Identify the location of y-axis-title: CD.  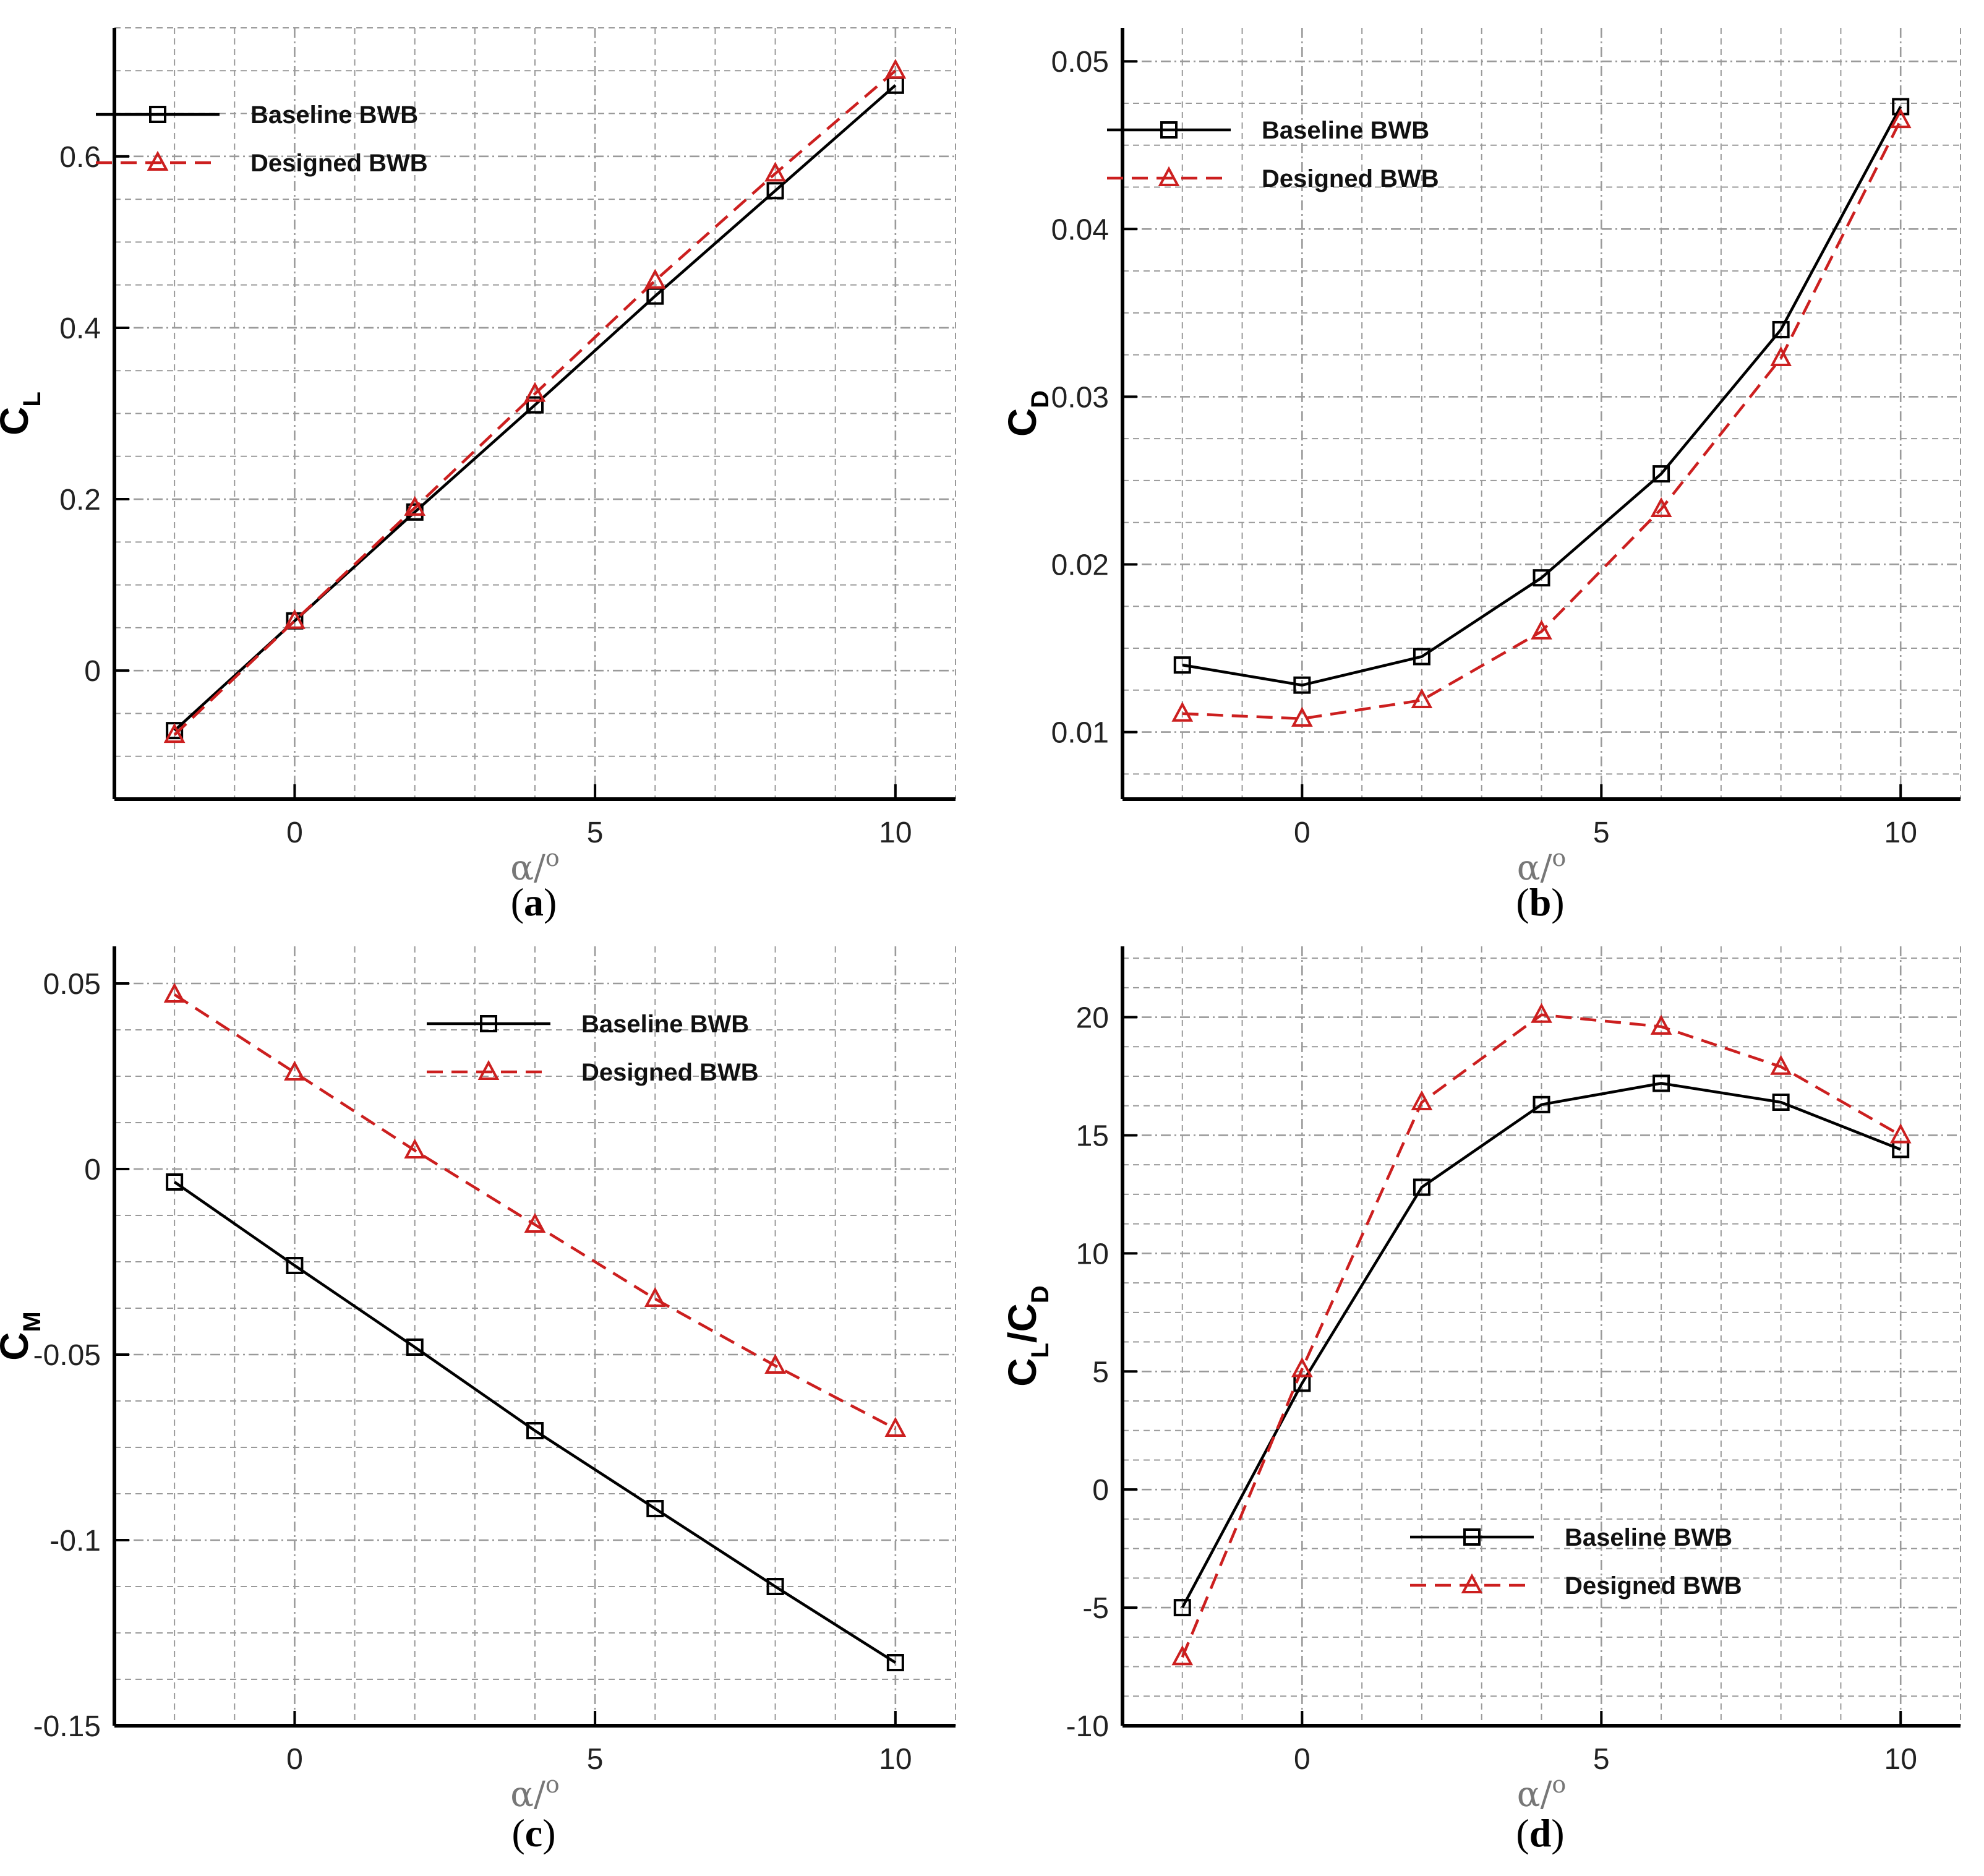
(1027, 413).